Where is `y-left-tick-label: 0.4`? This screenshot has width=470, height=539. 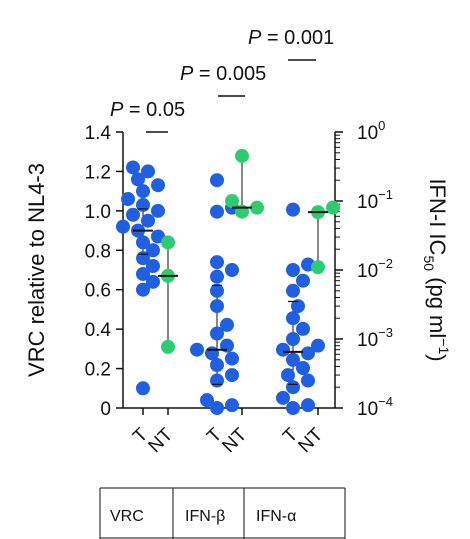
y-left-tick-label: 0.4 is located at coordinates (98, 330).